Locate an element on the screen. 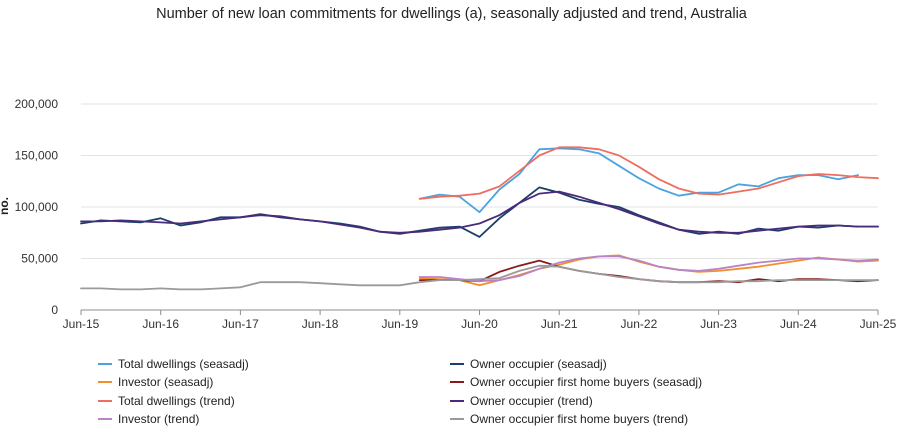 The height and width of the screenshot is (435, 903). legend-label: Total dwellings (seasadj) is located at coordinates (183, 363).